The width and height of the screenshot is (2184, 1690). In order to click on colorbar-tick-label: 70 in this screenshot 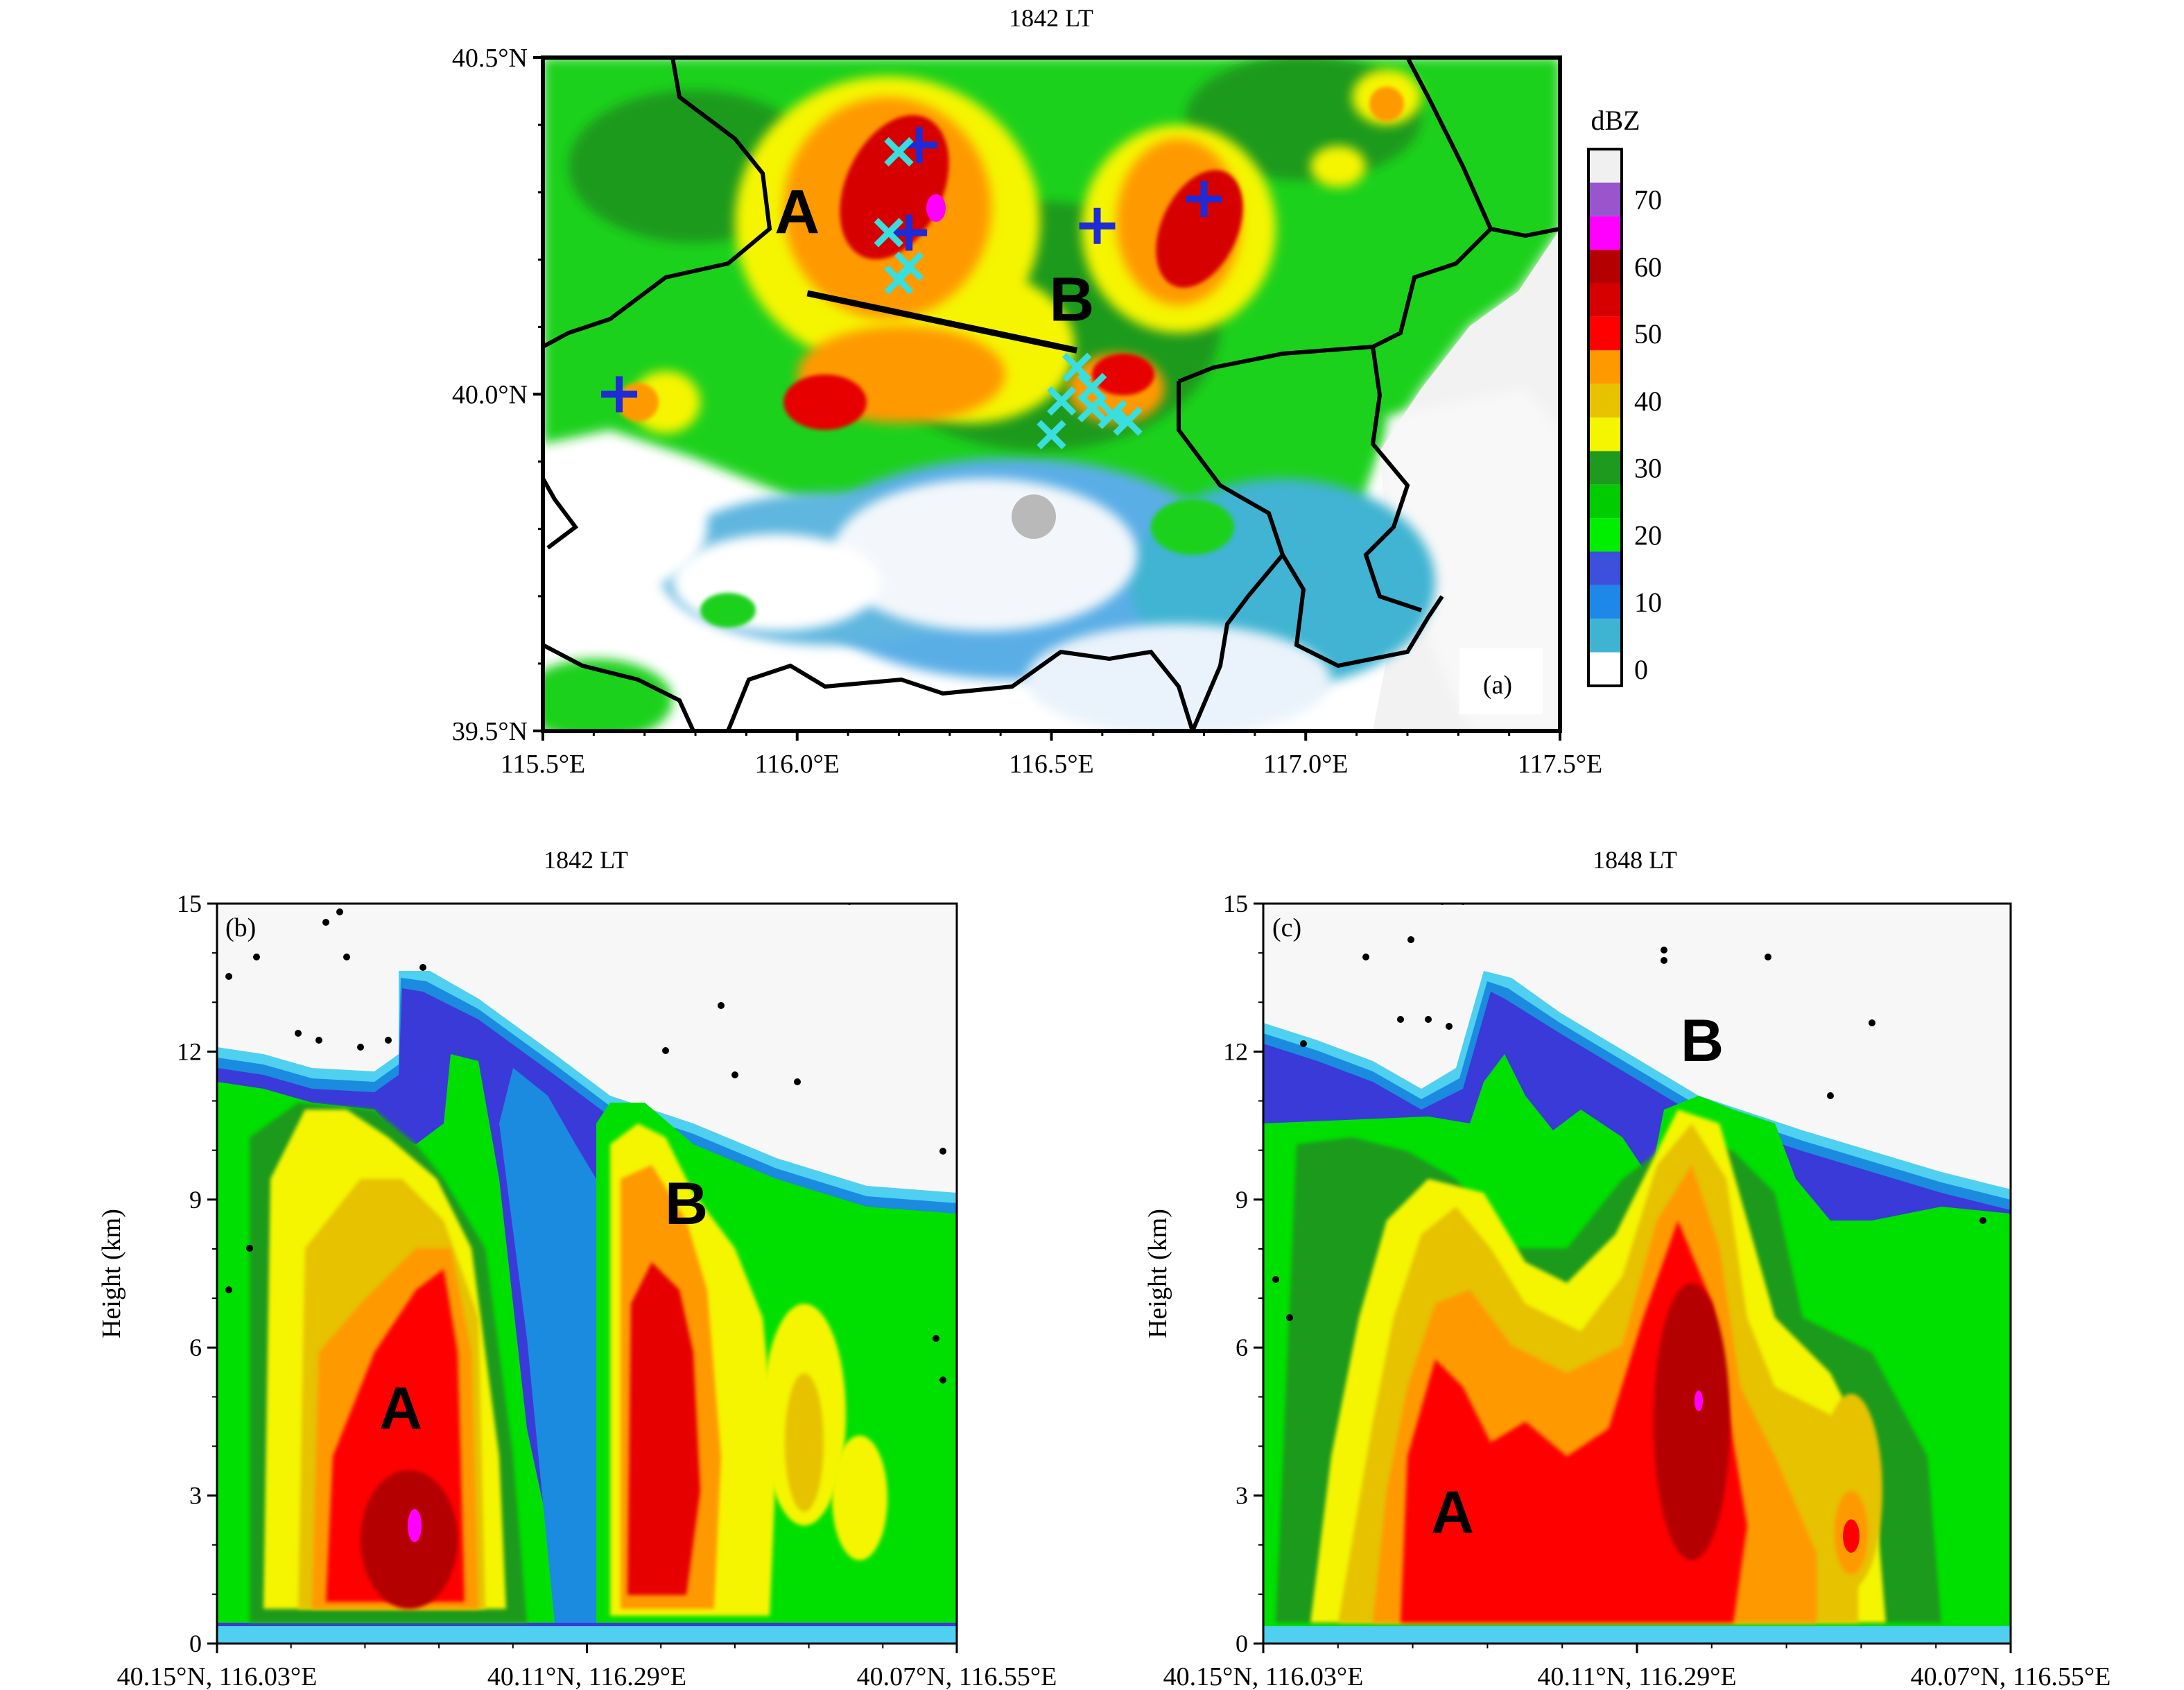, I will do `click(1648, 200)`.